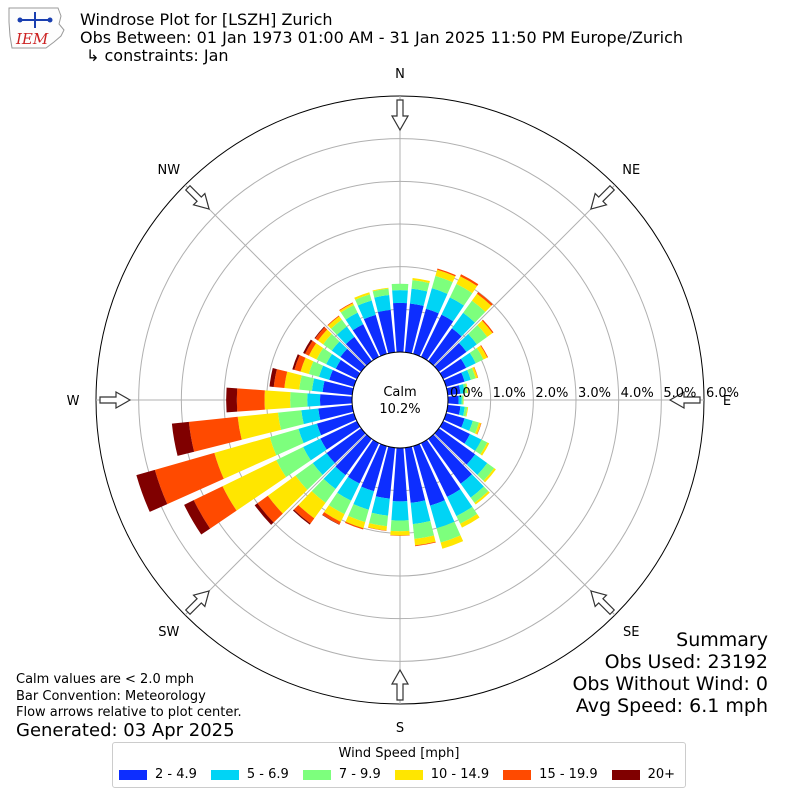 The image size is (800, 800). I want to click on bar-230-bin4, so click(270, 509).